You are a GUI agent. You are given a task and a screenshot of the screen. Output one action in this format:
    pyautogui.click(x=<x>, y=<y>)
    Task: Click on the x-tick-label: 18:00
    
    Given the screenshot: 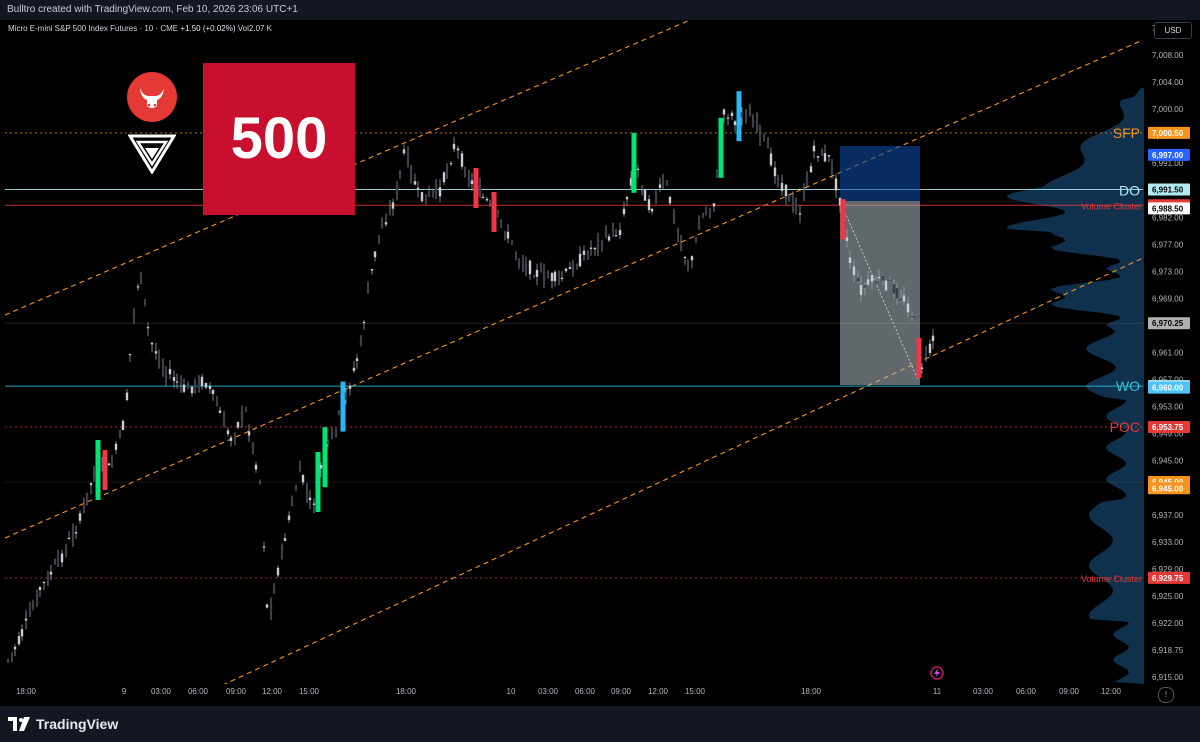 What is the action you would take?
    pyautogui.click(x=406, y=691)
    